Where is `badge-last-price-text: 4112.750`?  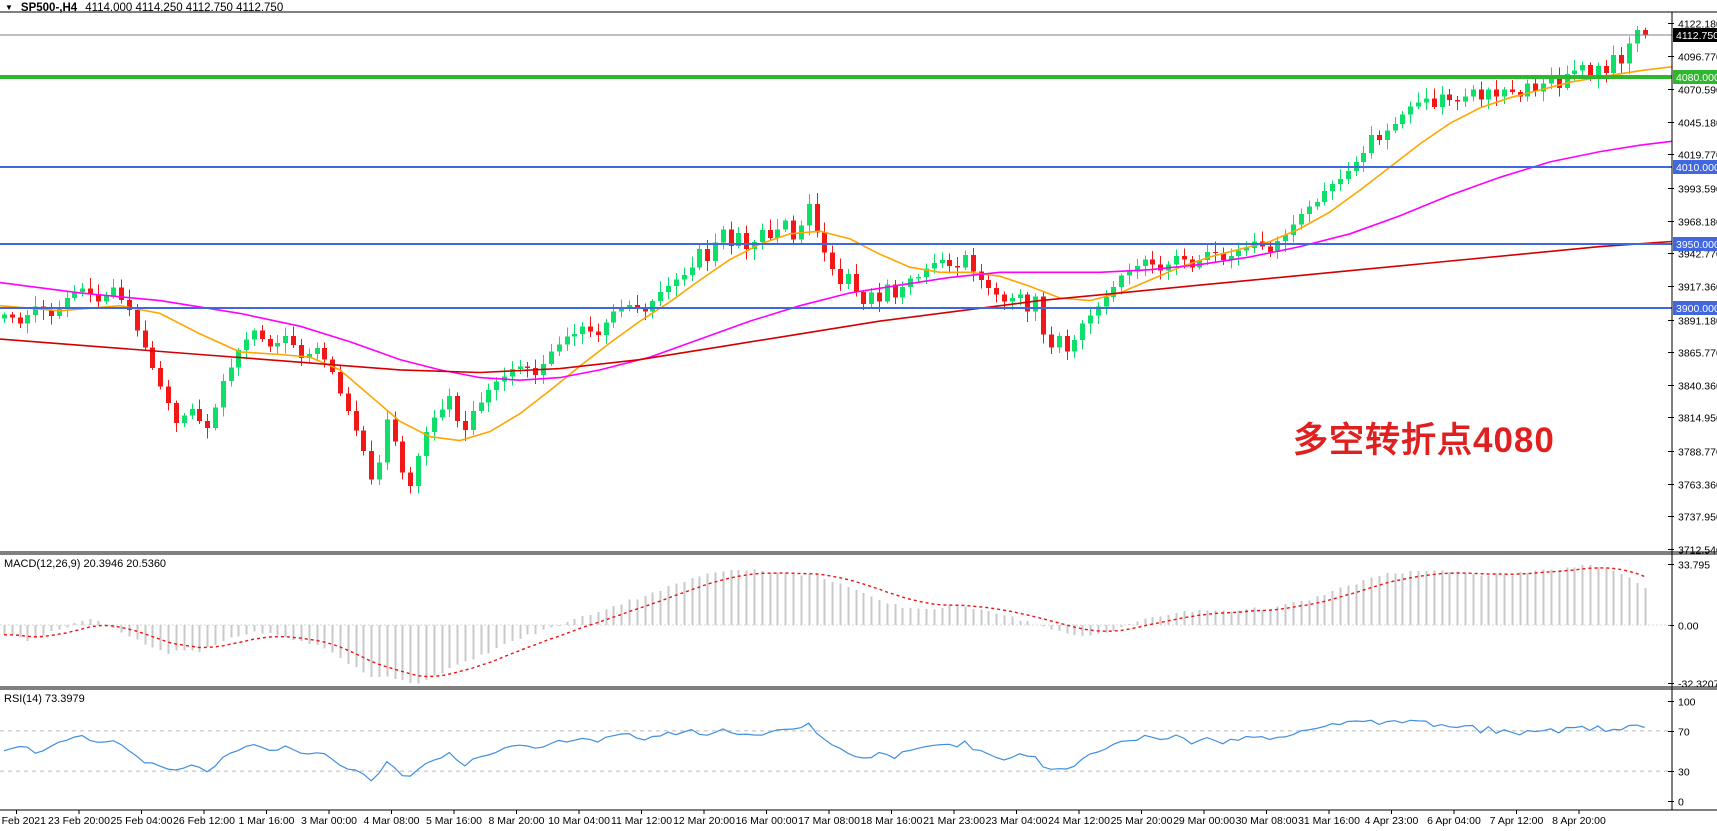 badge-last-price-text: 4112.750 is located at coordinates (1696, 36).